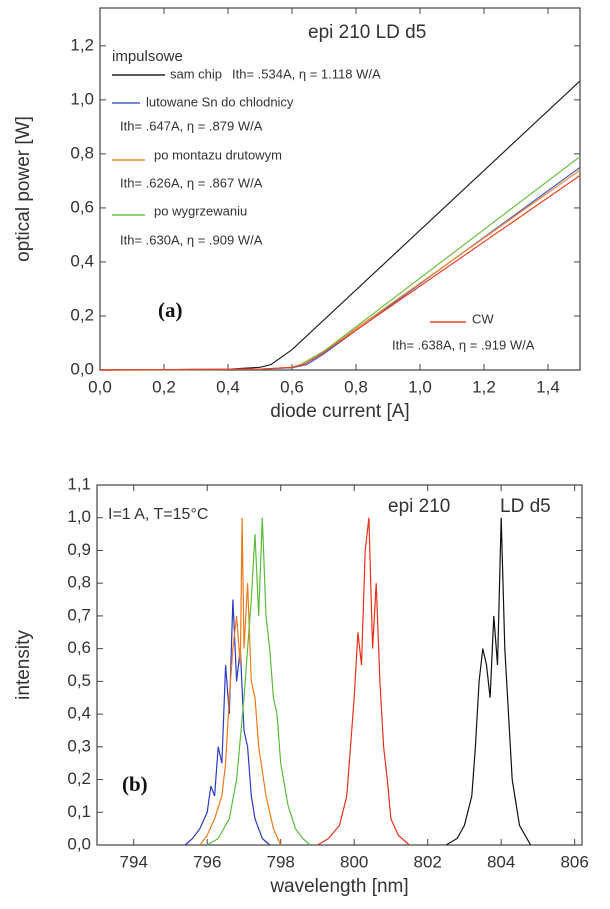 The image size is (610, 909). What do you see at coordinates (164, 386) in the screenshot?
I see `x-tick-label: 0,2` at bounding box center [164, 386].